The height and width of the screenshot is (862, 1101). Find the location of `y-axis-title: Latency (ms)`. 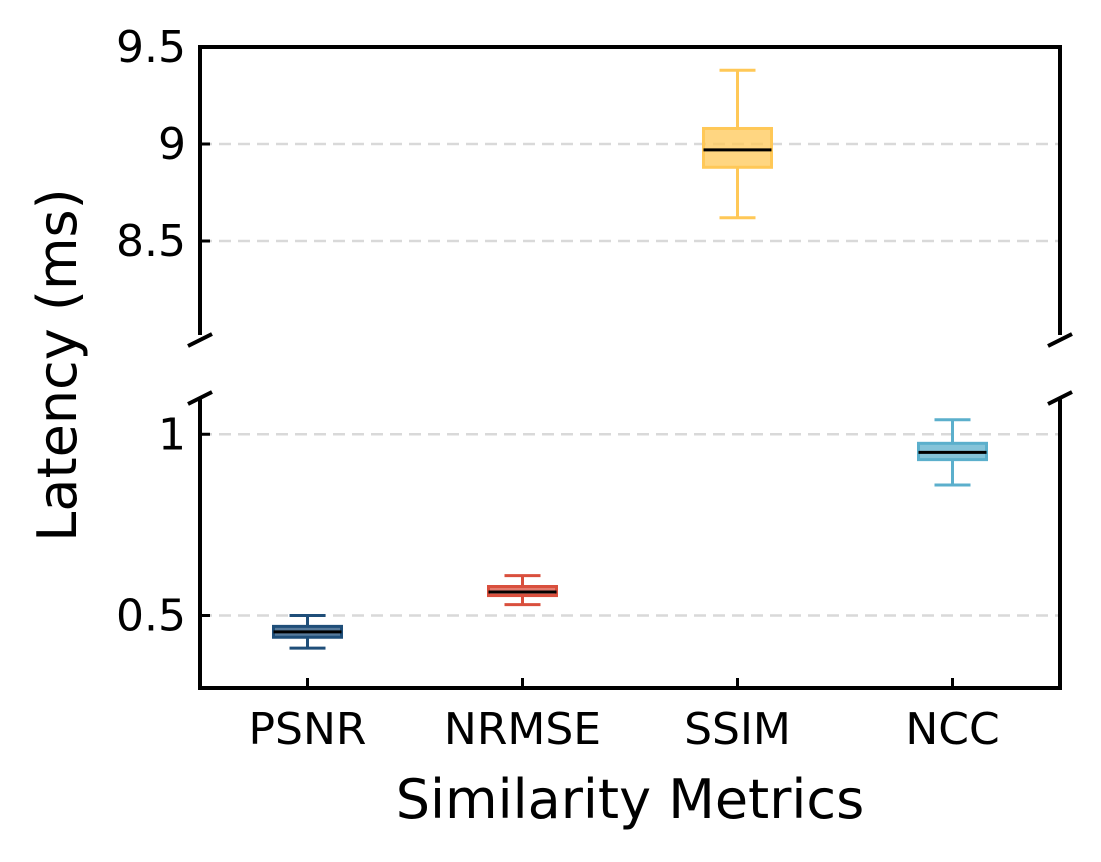

y-axis-title: Latency (ms) is located at coordinates (57, 364).